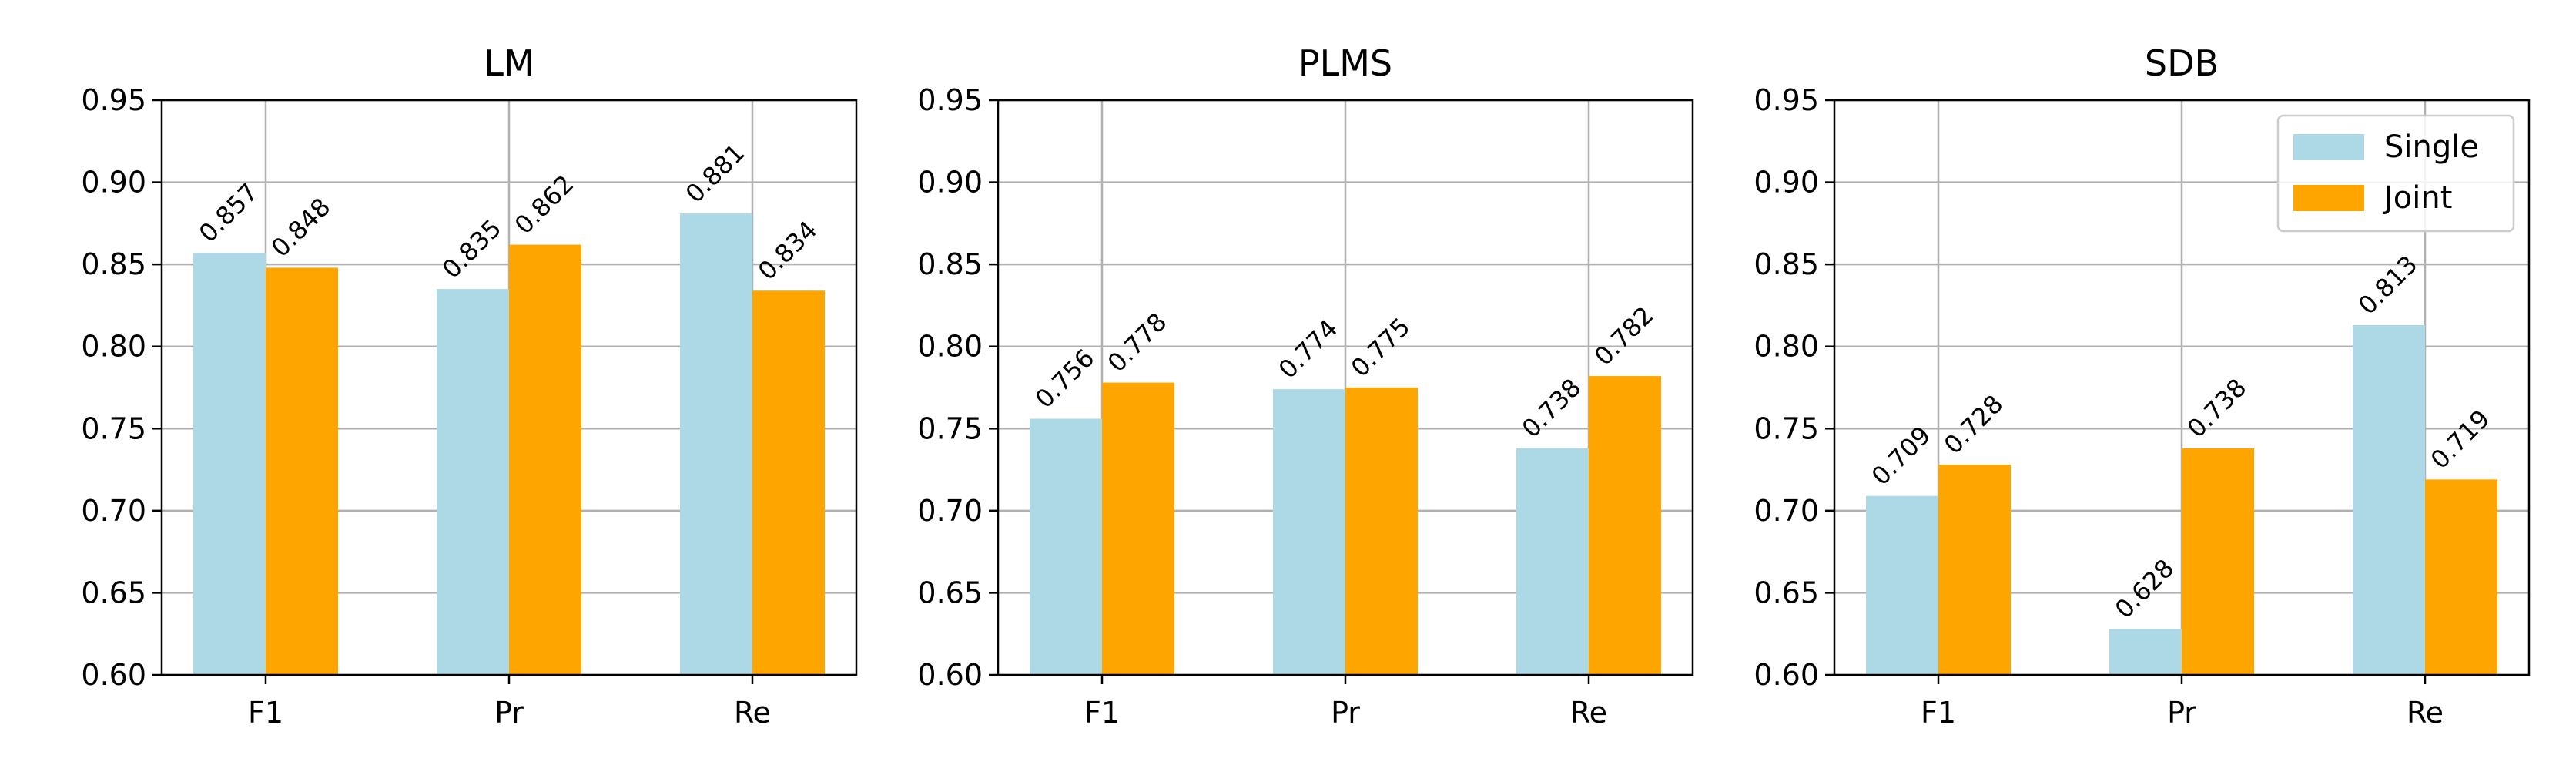 This screenshot has width=2576, height=762. What do you see at coordinates (1974, 424) in the screenshot?
I see `data-label: 0.728` at bounding box center [1974, 424].